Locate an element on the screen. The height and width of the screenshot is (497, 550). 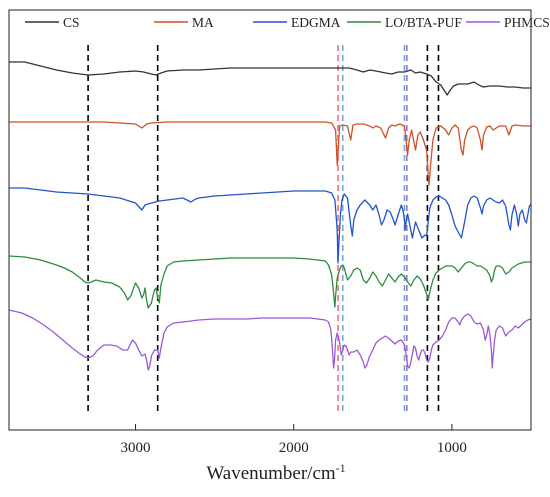
x-axis-title: Wavenumber/cm-1 is located at coordinates (275, 472).